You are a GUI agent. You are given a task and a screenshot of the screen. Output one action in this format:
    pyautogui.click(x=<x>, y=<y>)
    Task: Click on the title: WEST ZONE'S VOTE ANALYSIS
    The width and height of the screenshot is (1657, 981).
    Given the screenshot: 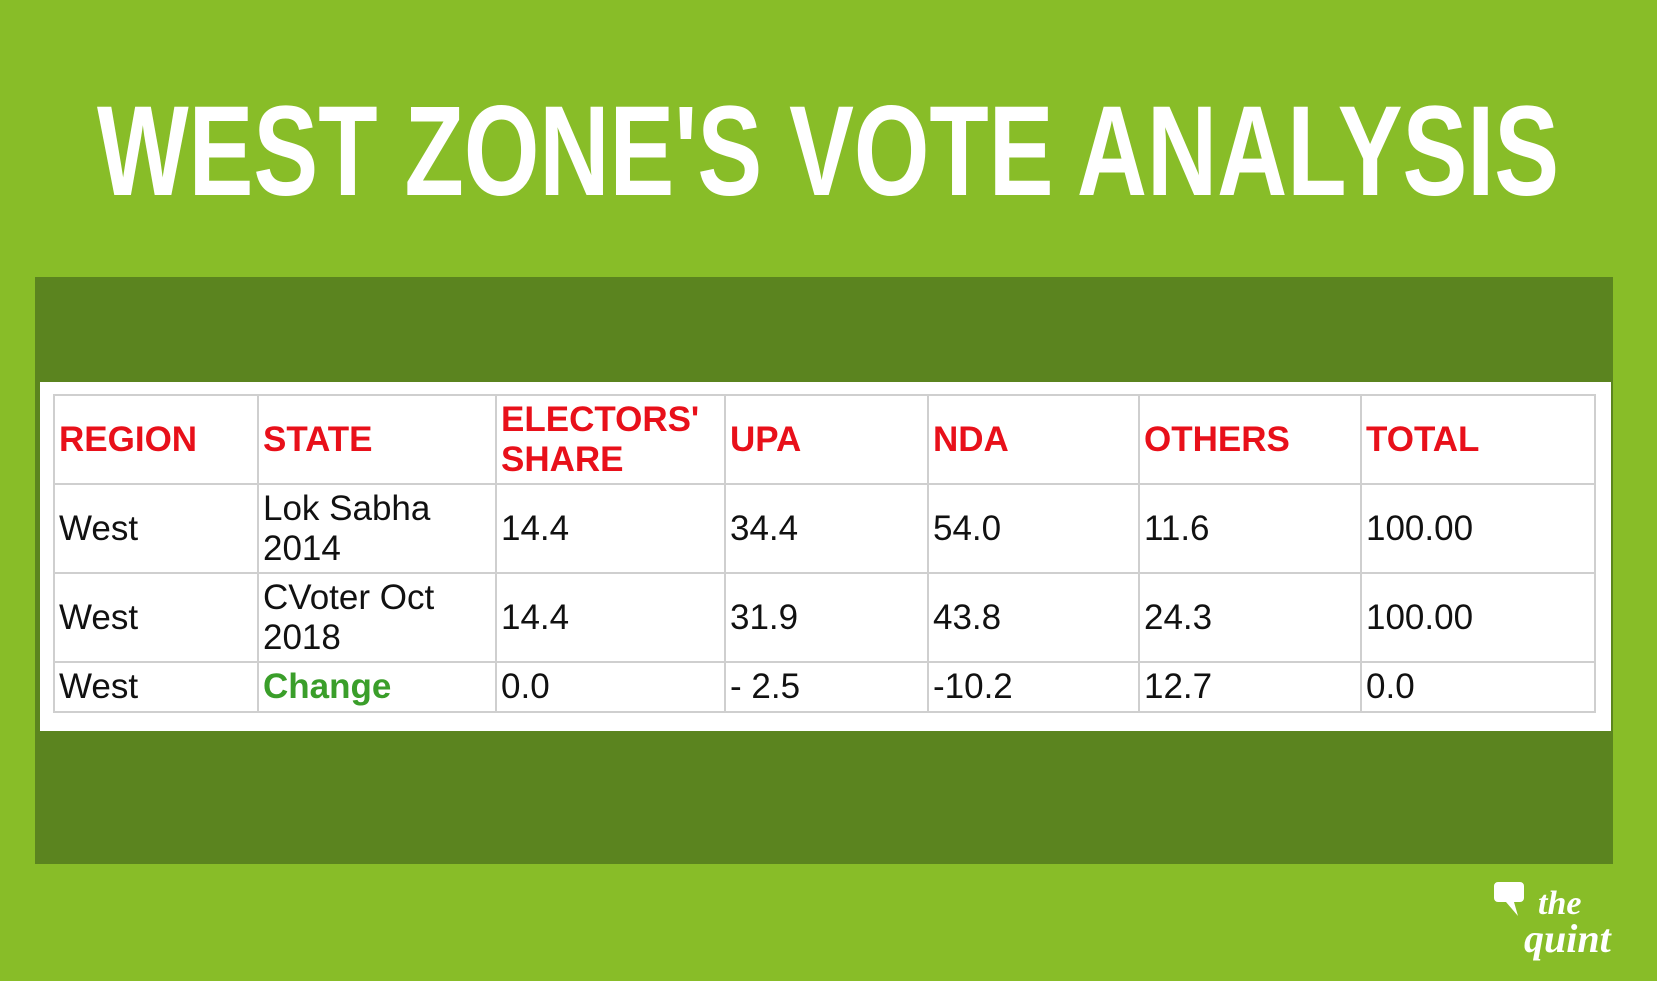 What is the action you would take?
    pyautogui.click(x=828, y=150)
    